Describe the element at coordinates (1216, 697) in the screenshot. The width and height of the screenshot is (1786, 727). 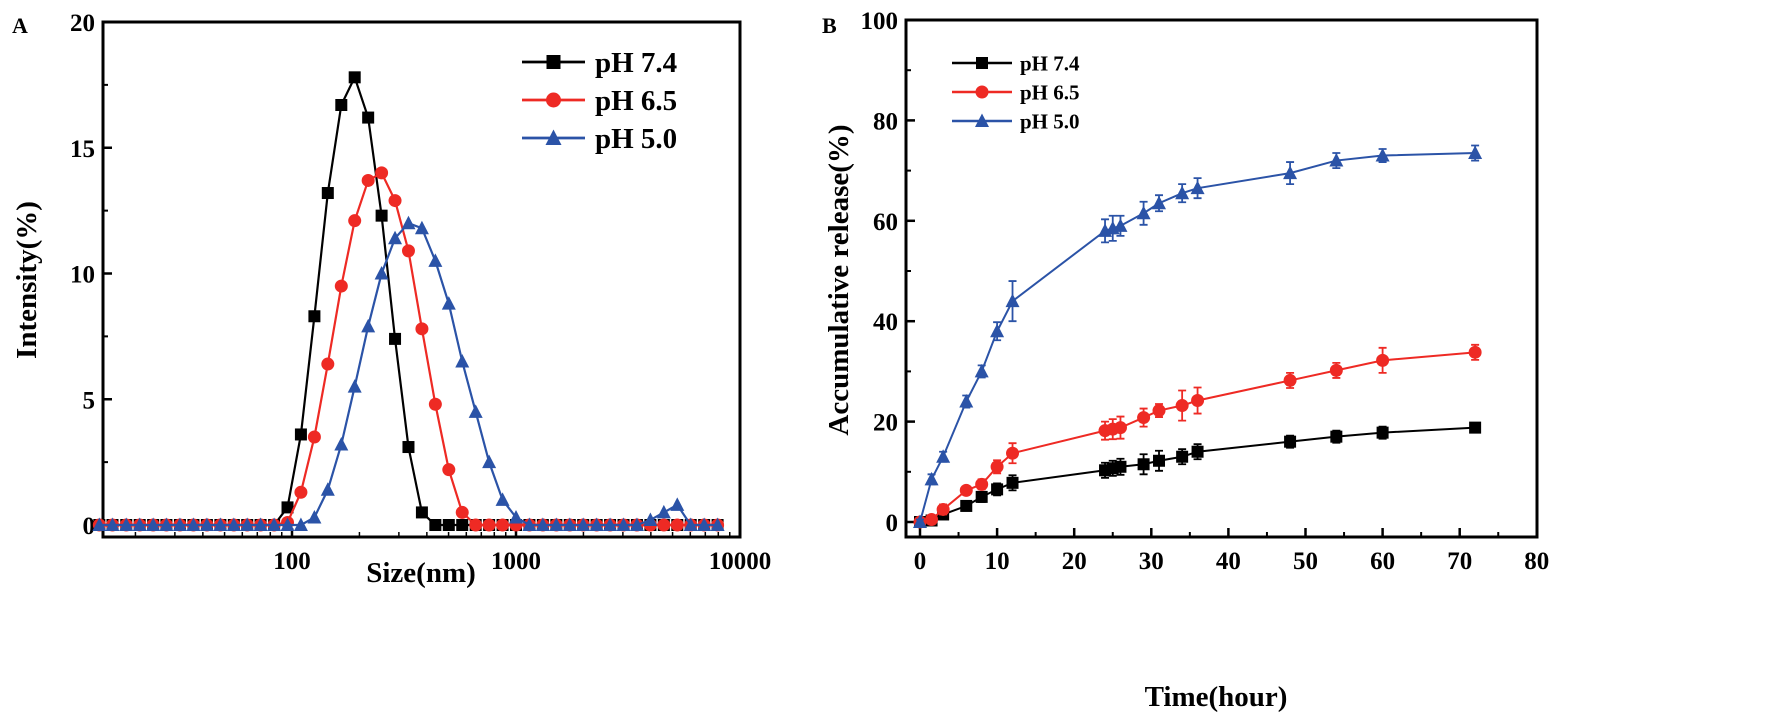
I see `x-axis-label: Time(hour)` at that location.